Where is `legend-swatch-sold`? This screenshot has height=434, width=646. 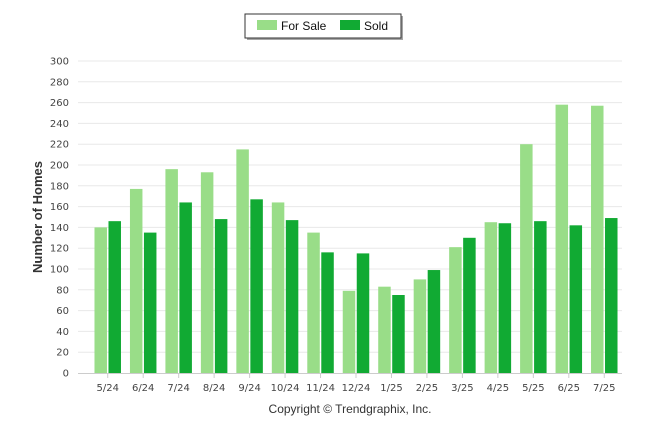
legend-swatch-sold is located at coordinates (350, 25).